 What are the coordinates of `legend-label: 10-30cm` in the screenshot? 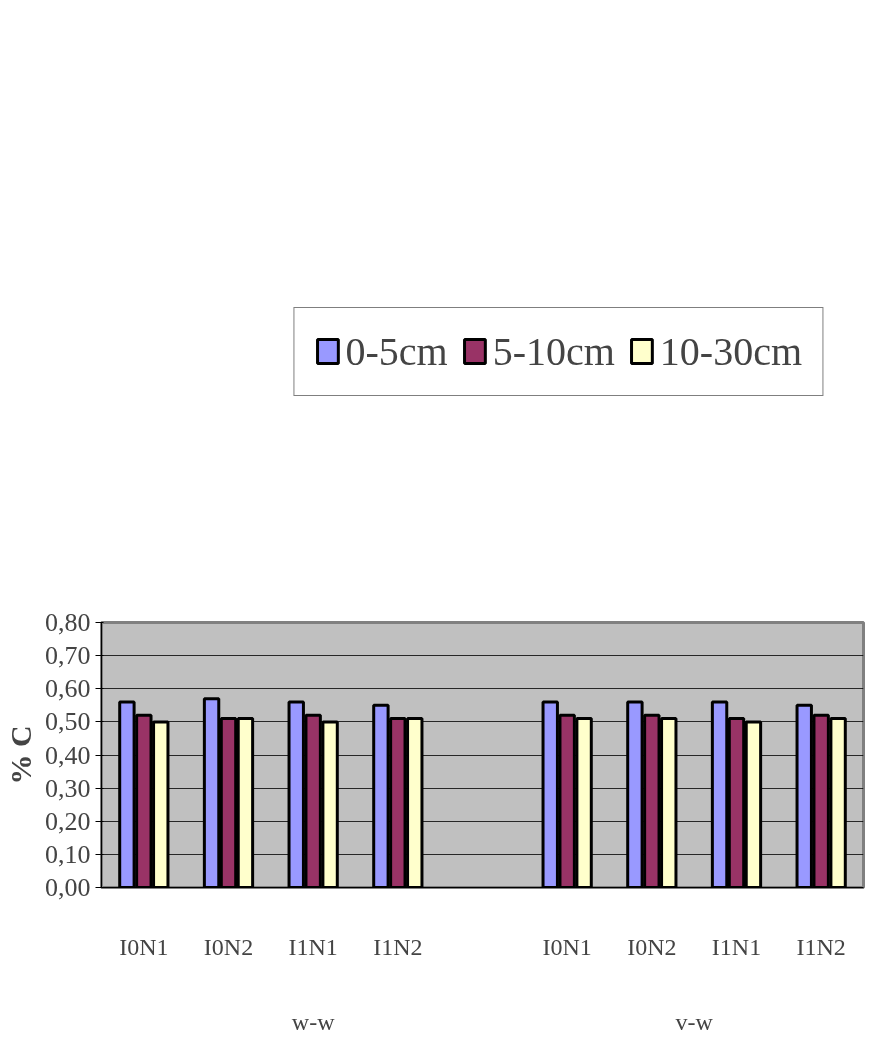 It's located at (730, 351).